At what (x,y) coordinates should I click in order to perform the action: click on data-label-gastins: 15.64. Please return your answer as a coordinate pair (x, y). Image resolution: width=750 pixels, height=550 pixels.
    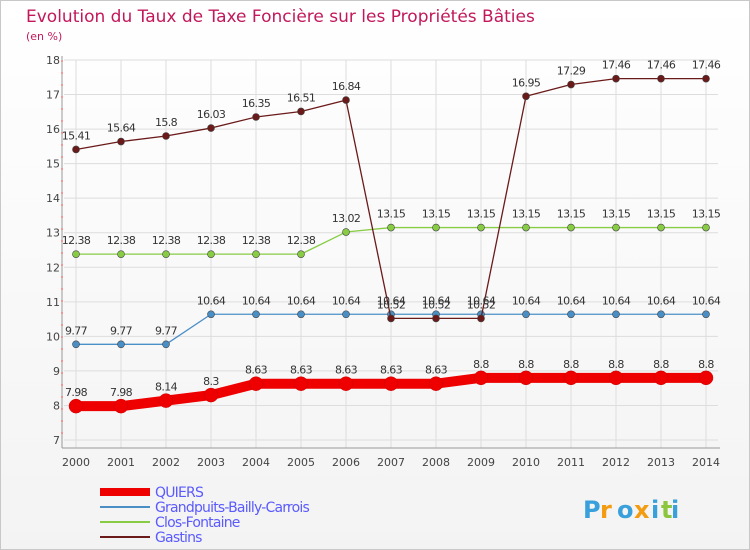
    Looking at the image, I should click on (121, 128).